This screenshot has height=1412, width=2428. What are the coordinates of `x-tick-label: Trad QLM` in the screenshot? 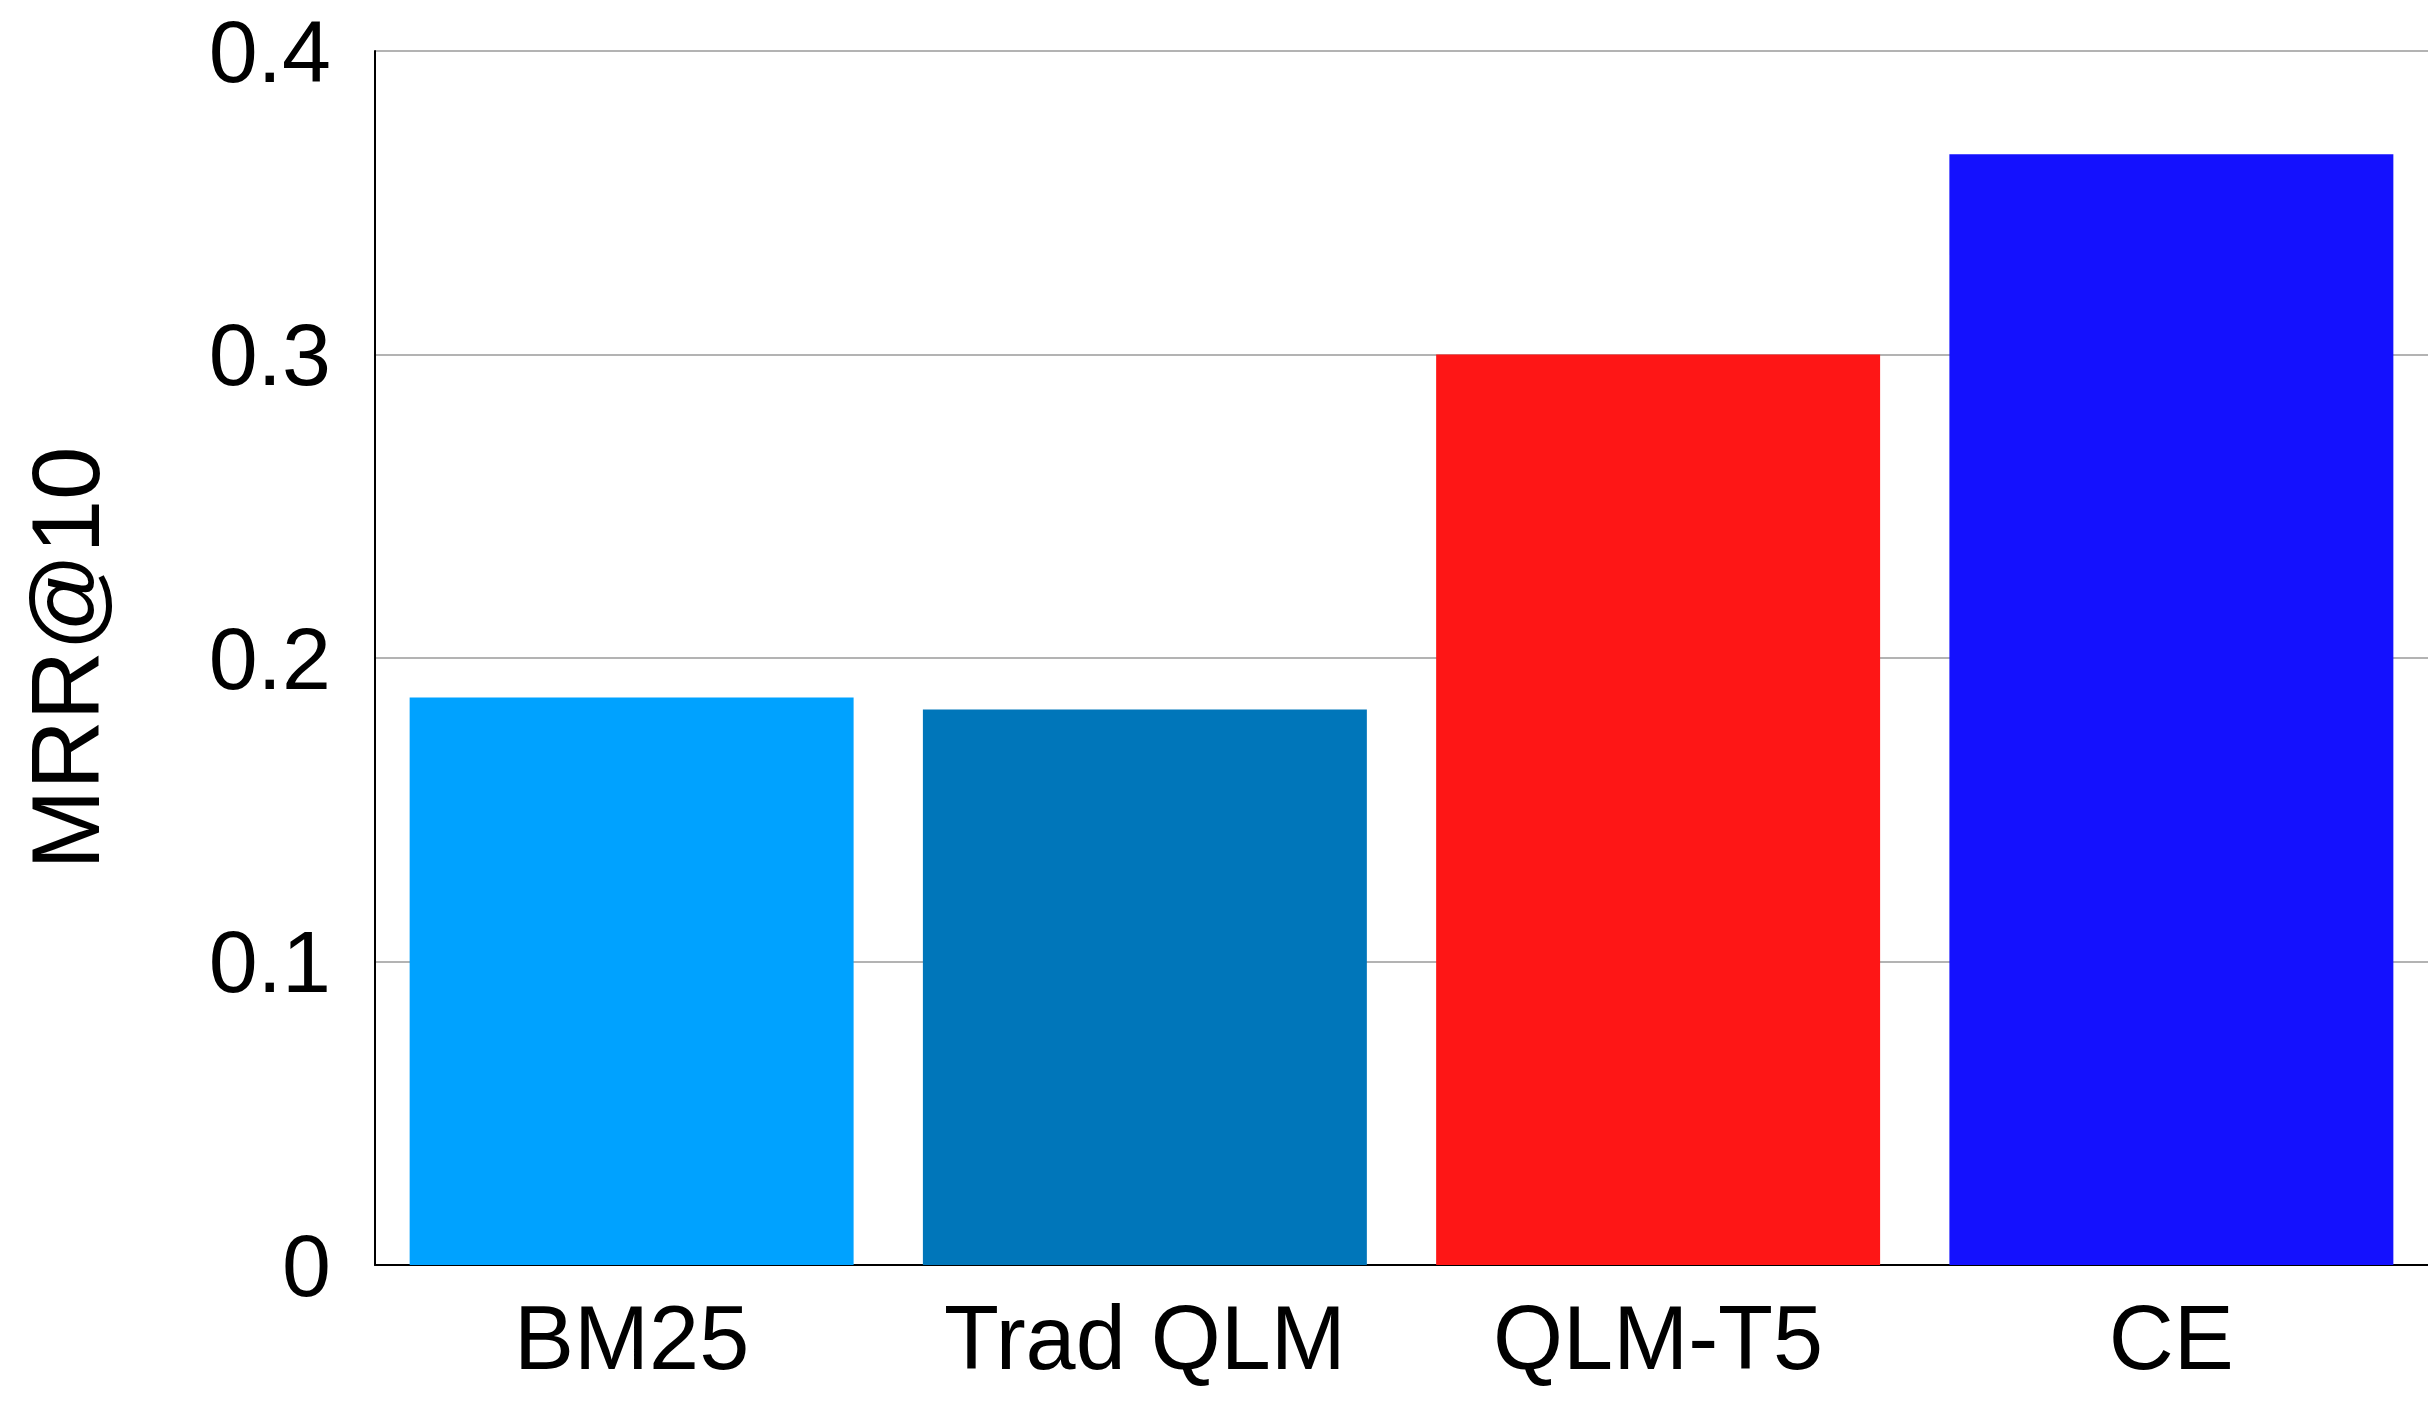 It's located at (1145, 1338).